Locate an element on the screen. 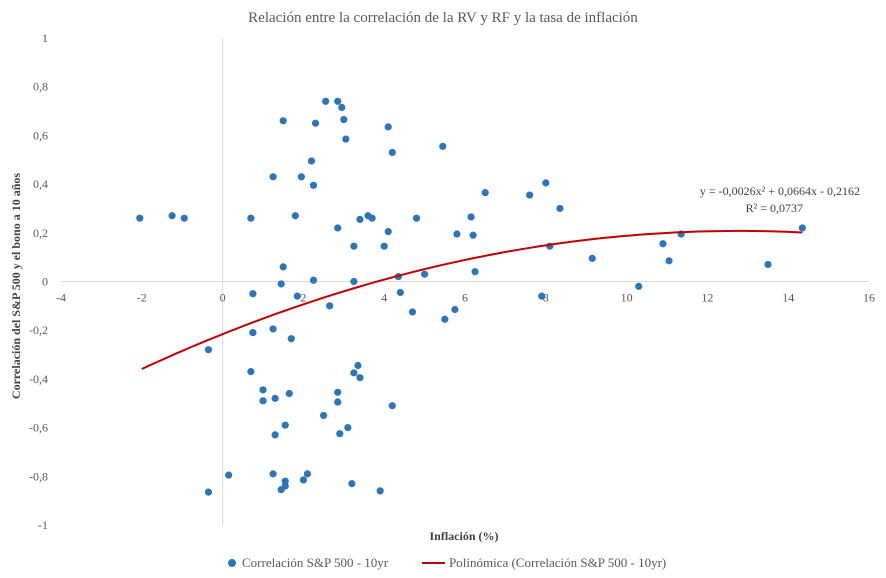  x-tick-label: 10 is located at coordinates (627, 298).